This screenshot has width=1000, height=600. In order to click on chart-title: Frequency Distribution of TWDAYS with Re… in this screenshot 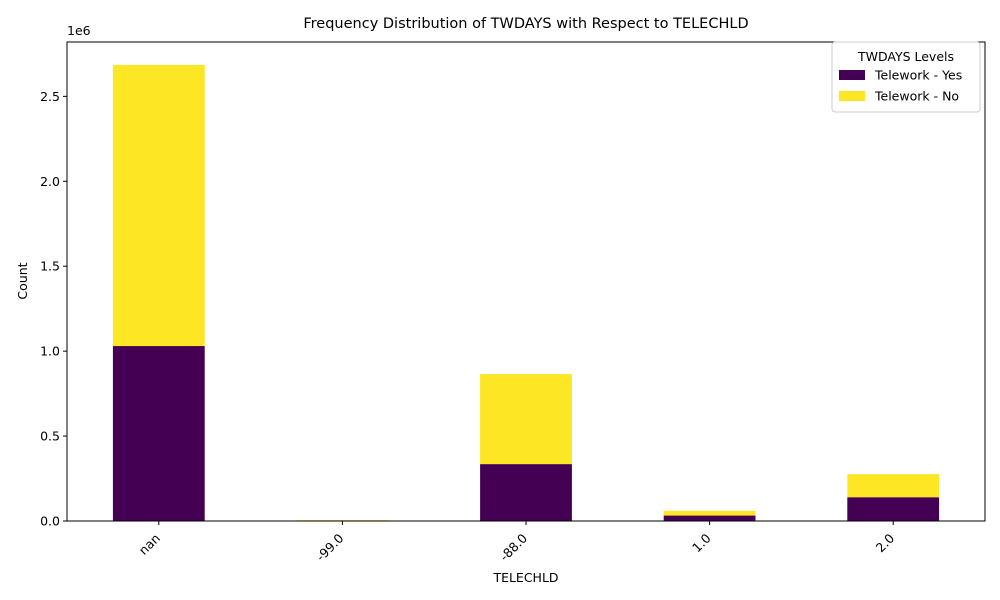, I will do `click(525, 24)`.